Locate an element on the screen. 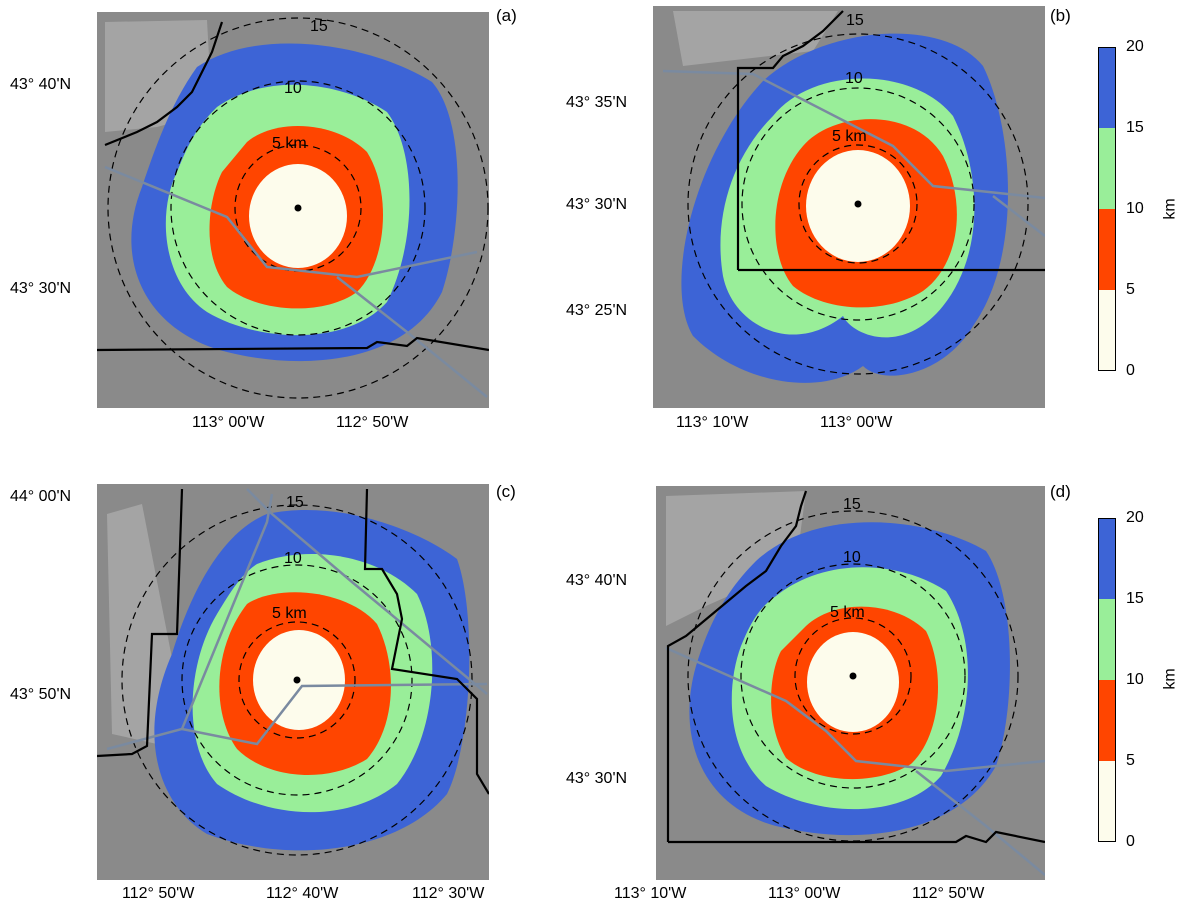 The image size is (1186, 909). map-b is located at coordinates (849, 207).